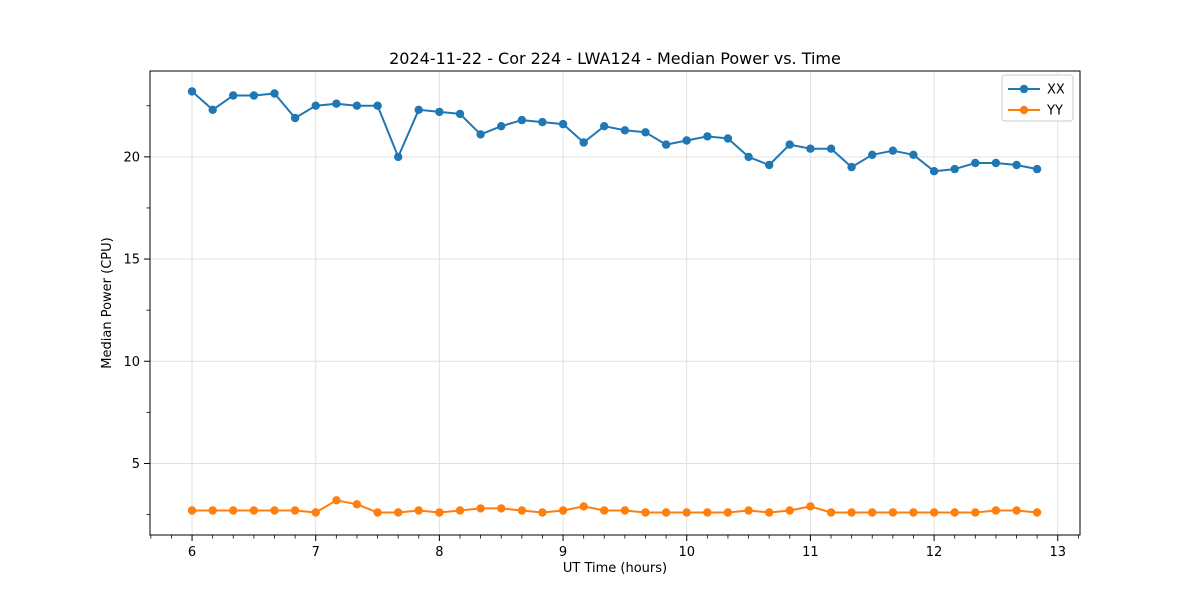  Describe the element at coordinates (1037, 98) in the screenshot. I see `legend: XX YY` at that location.